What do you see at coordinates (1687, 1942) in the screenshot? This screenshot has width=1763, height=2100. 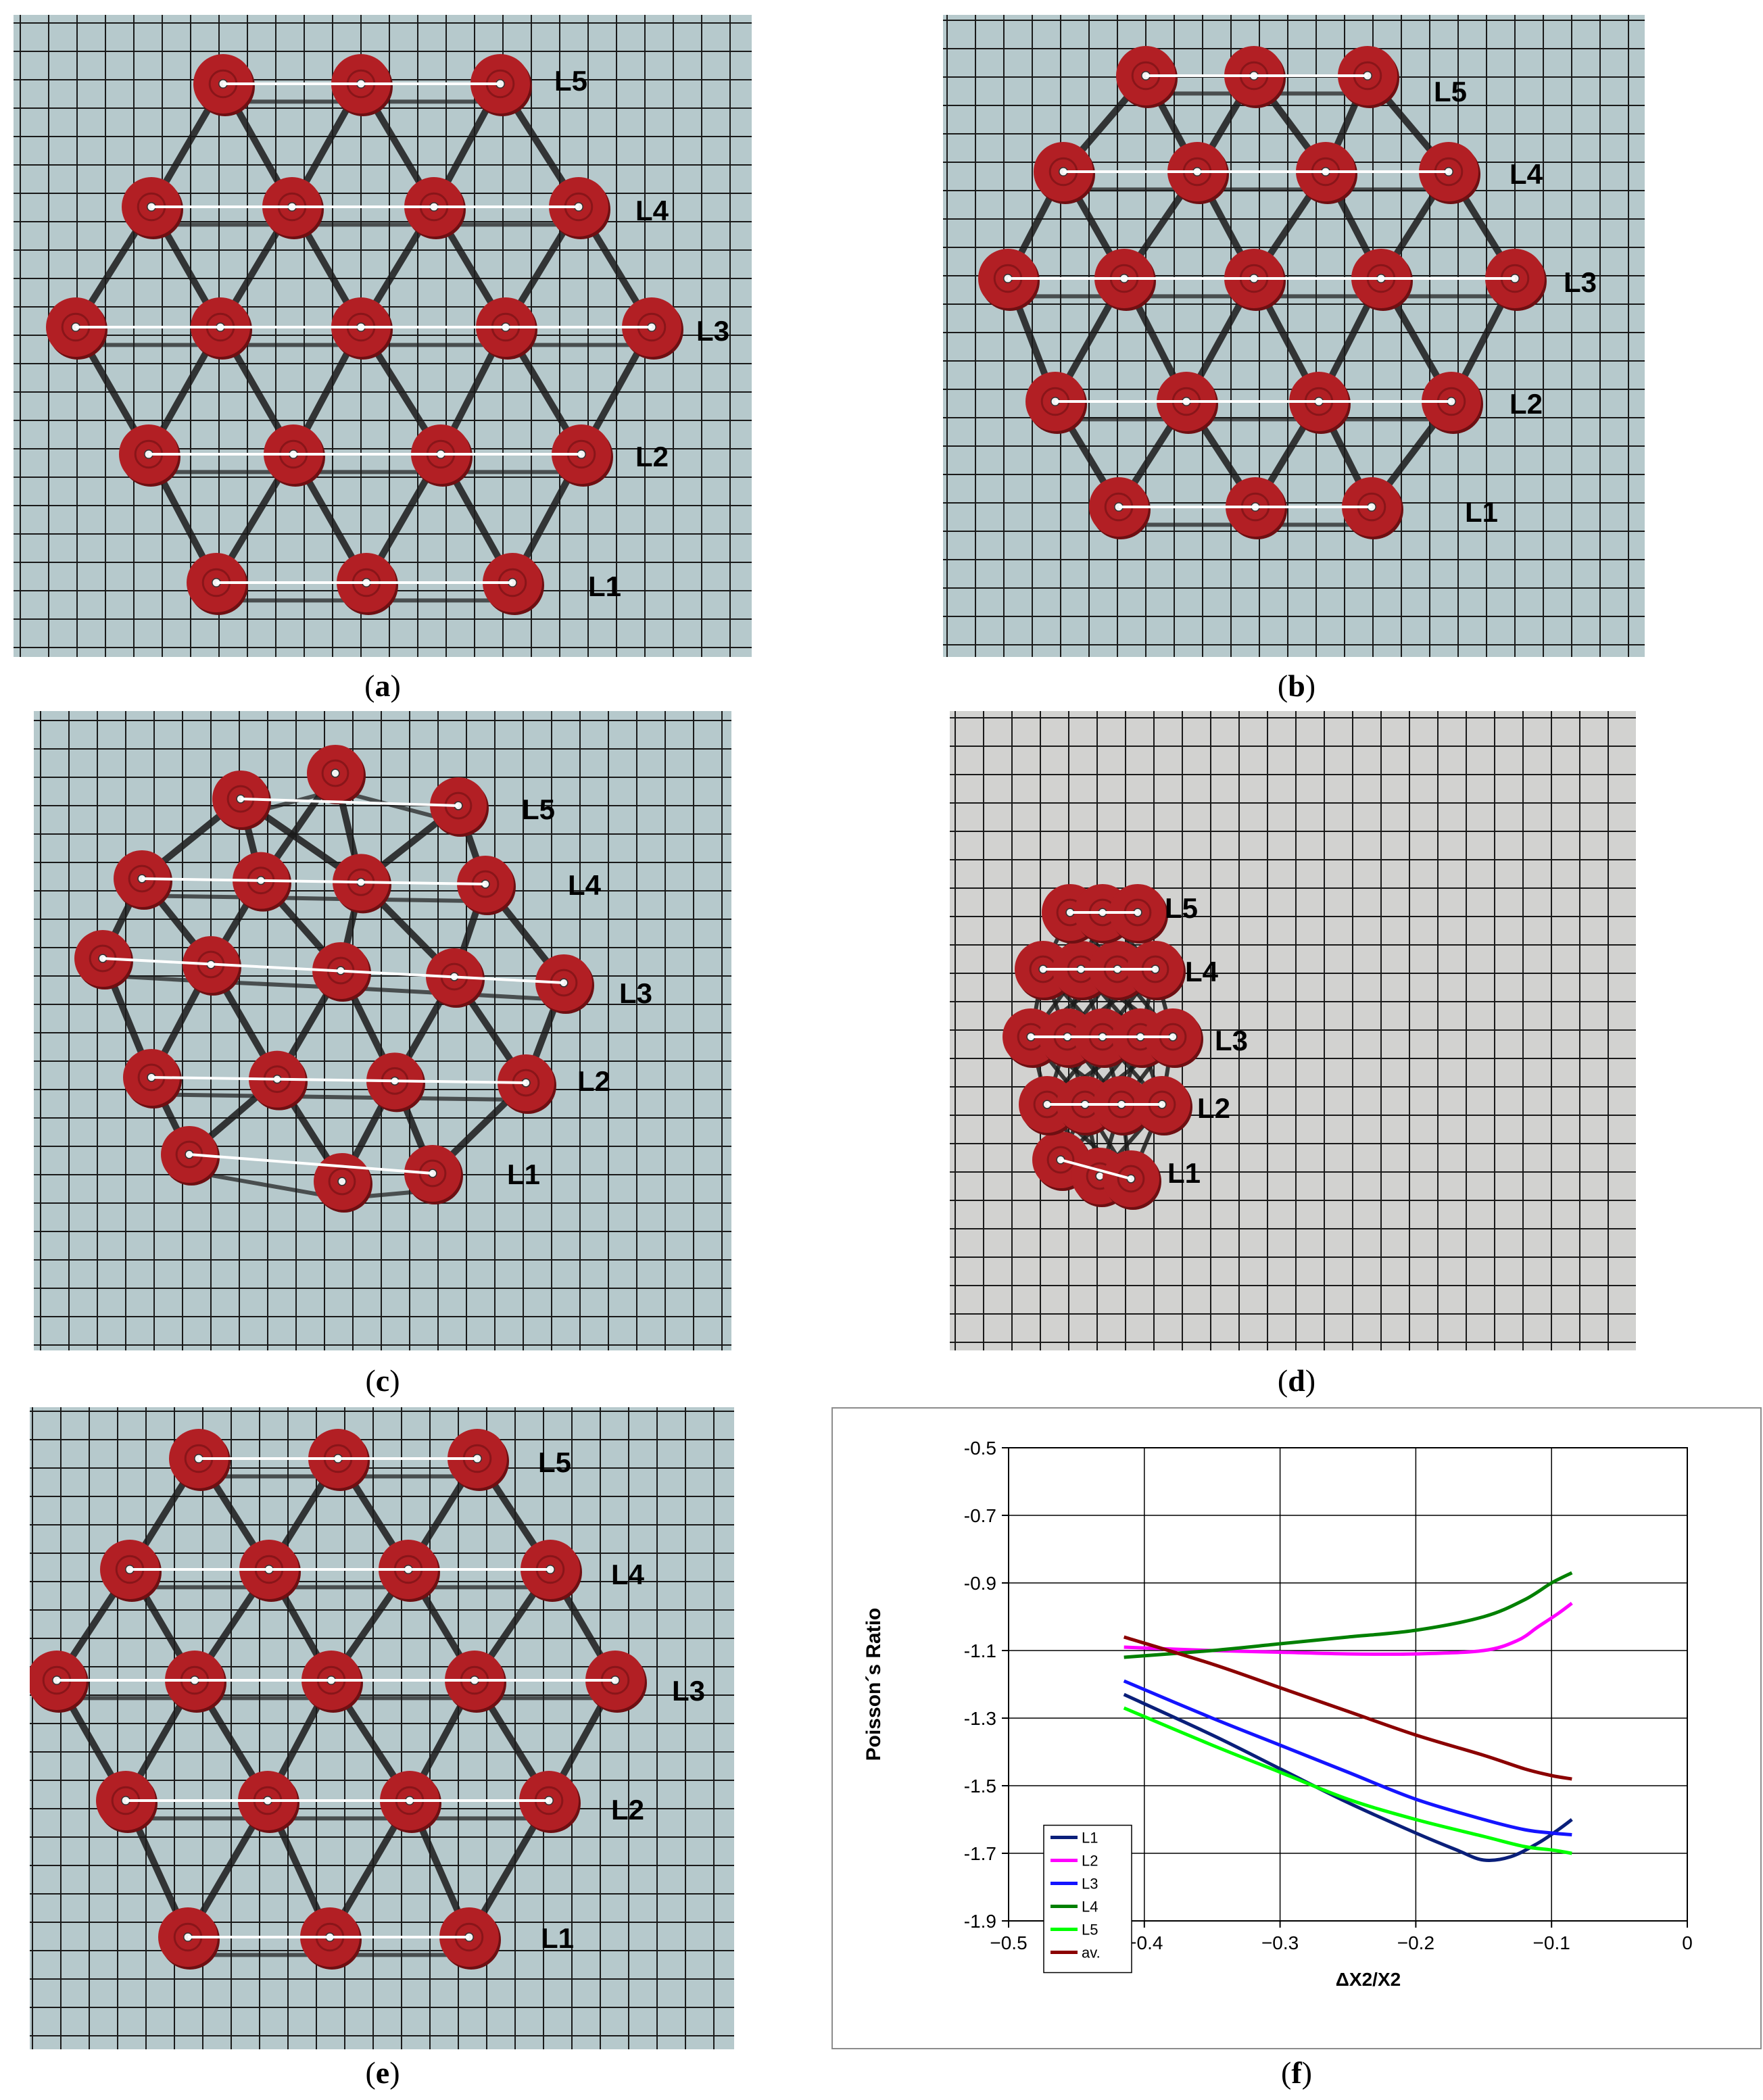 I see `x-tick-label: 0` at bounding box center [1687, 1942].